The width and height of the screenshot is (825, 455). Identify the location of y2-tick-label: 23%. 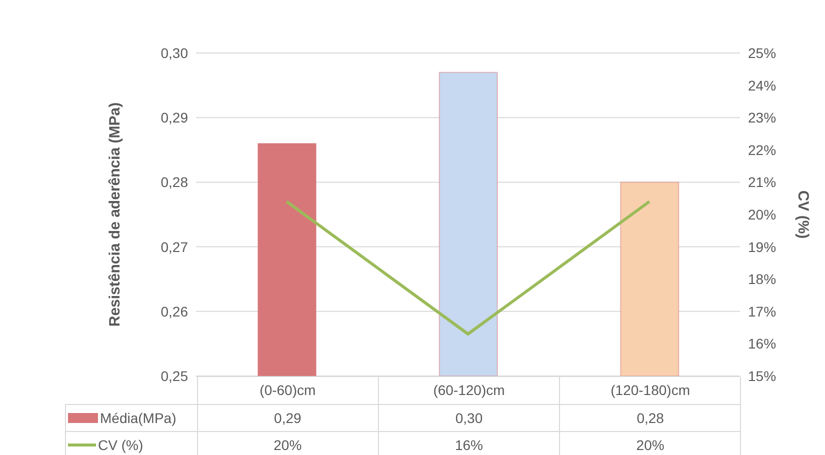
(762, 118).